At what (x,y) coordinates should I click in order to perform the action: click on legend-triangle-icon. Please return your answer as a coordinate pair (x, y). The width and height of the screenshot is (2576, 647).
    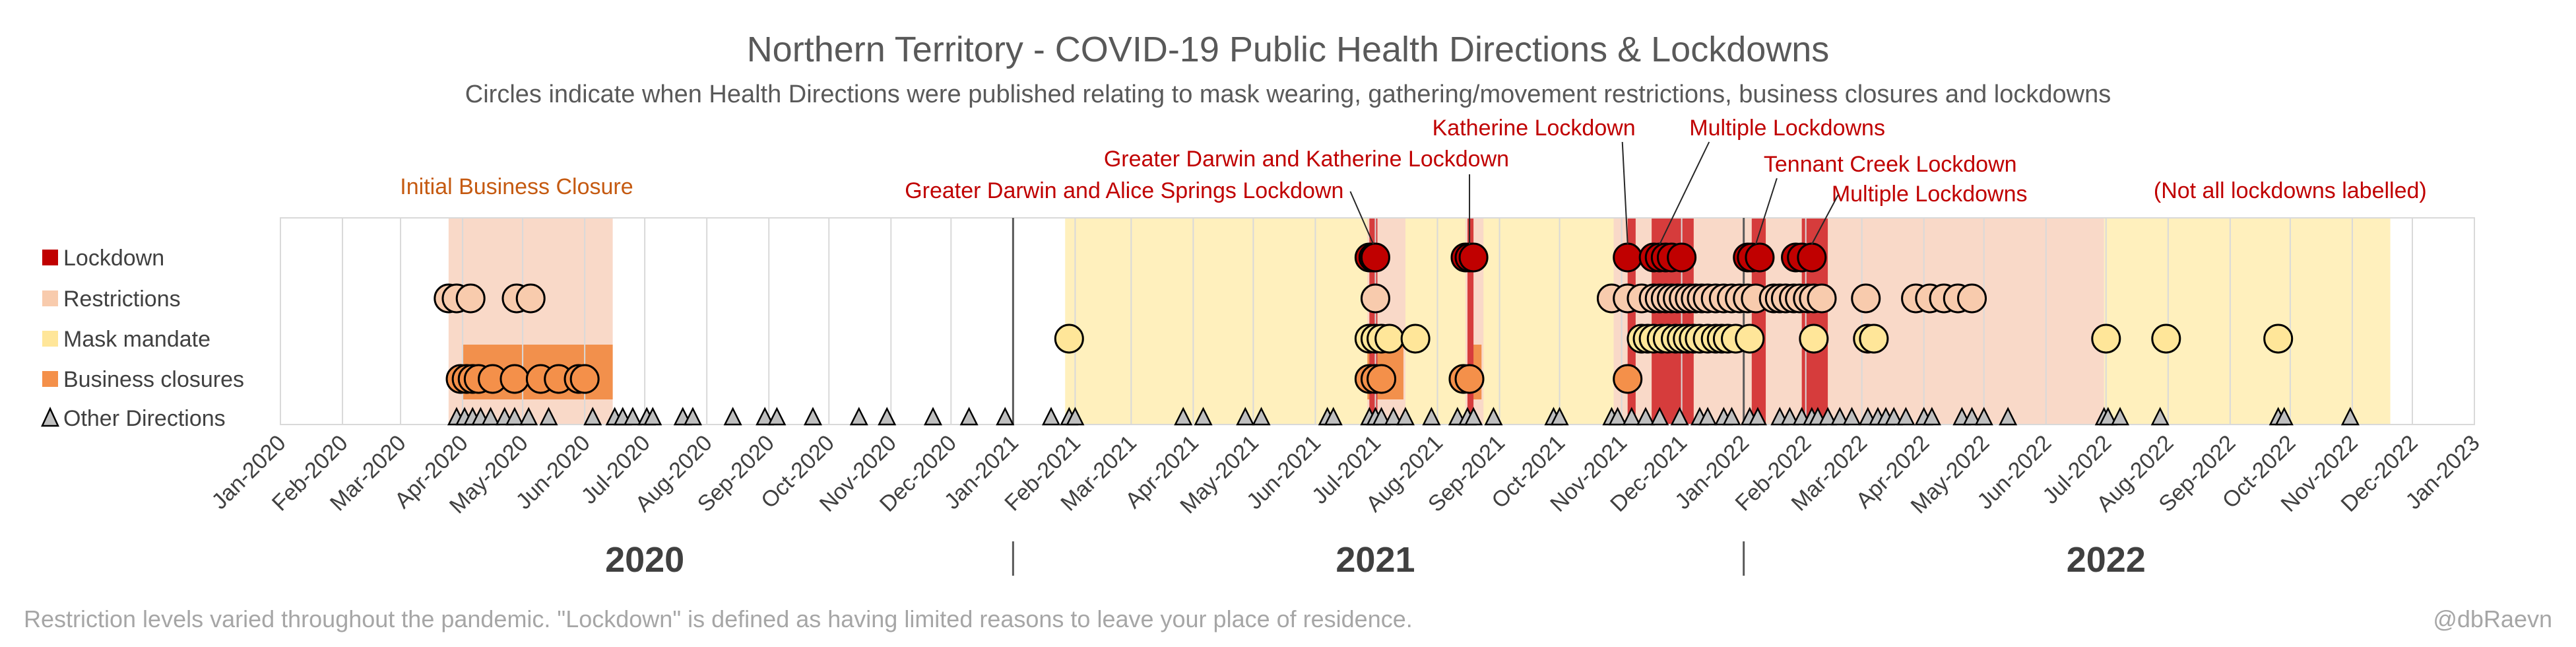
    Looking at the image, I should click on (50, 417).